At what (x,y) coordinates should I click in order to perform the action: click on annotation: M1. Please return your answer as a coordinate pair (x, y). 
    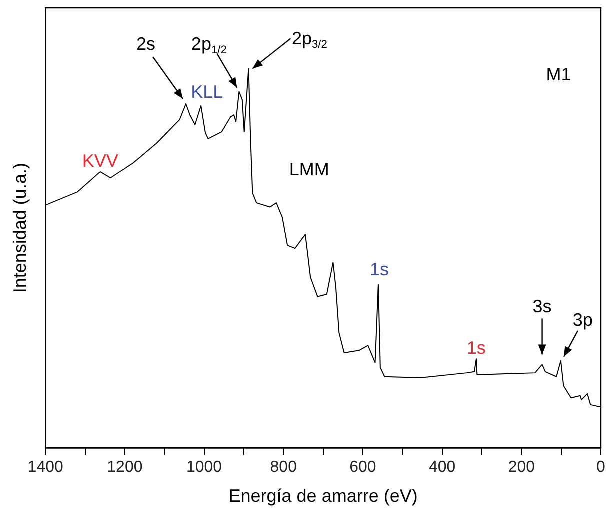
    Looking at the image, I should click on (559, 74).